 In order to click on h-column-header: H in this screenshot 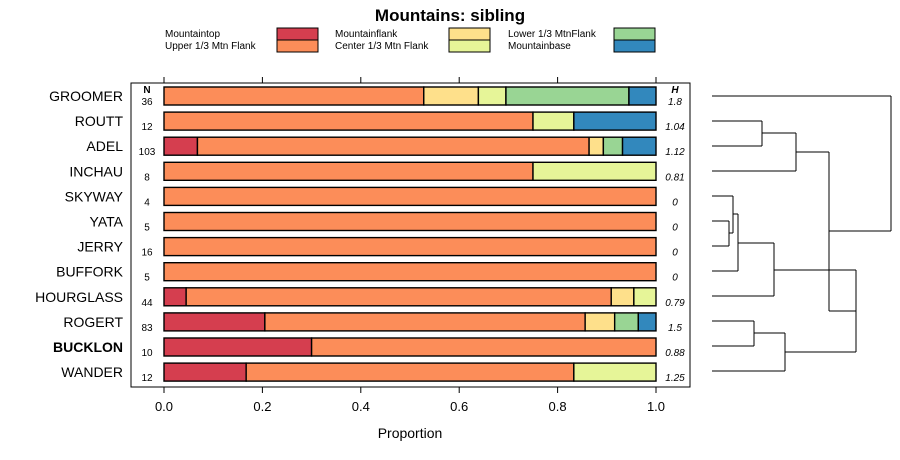, I will do `click(675, 90)`.